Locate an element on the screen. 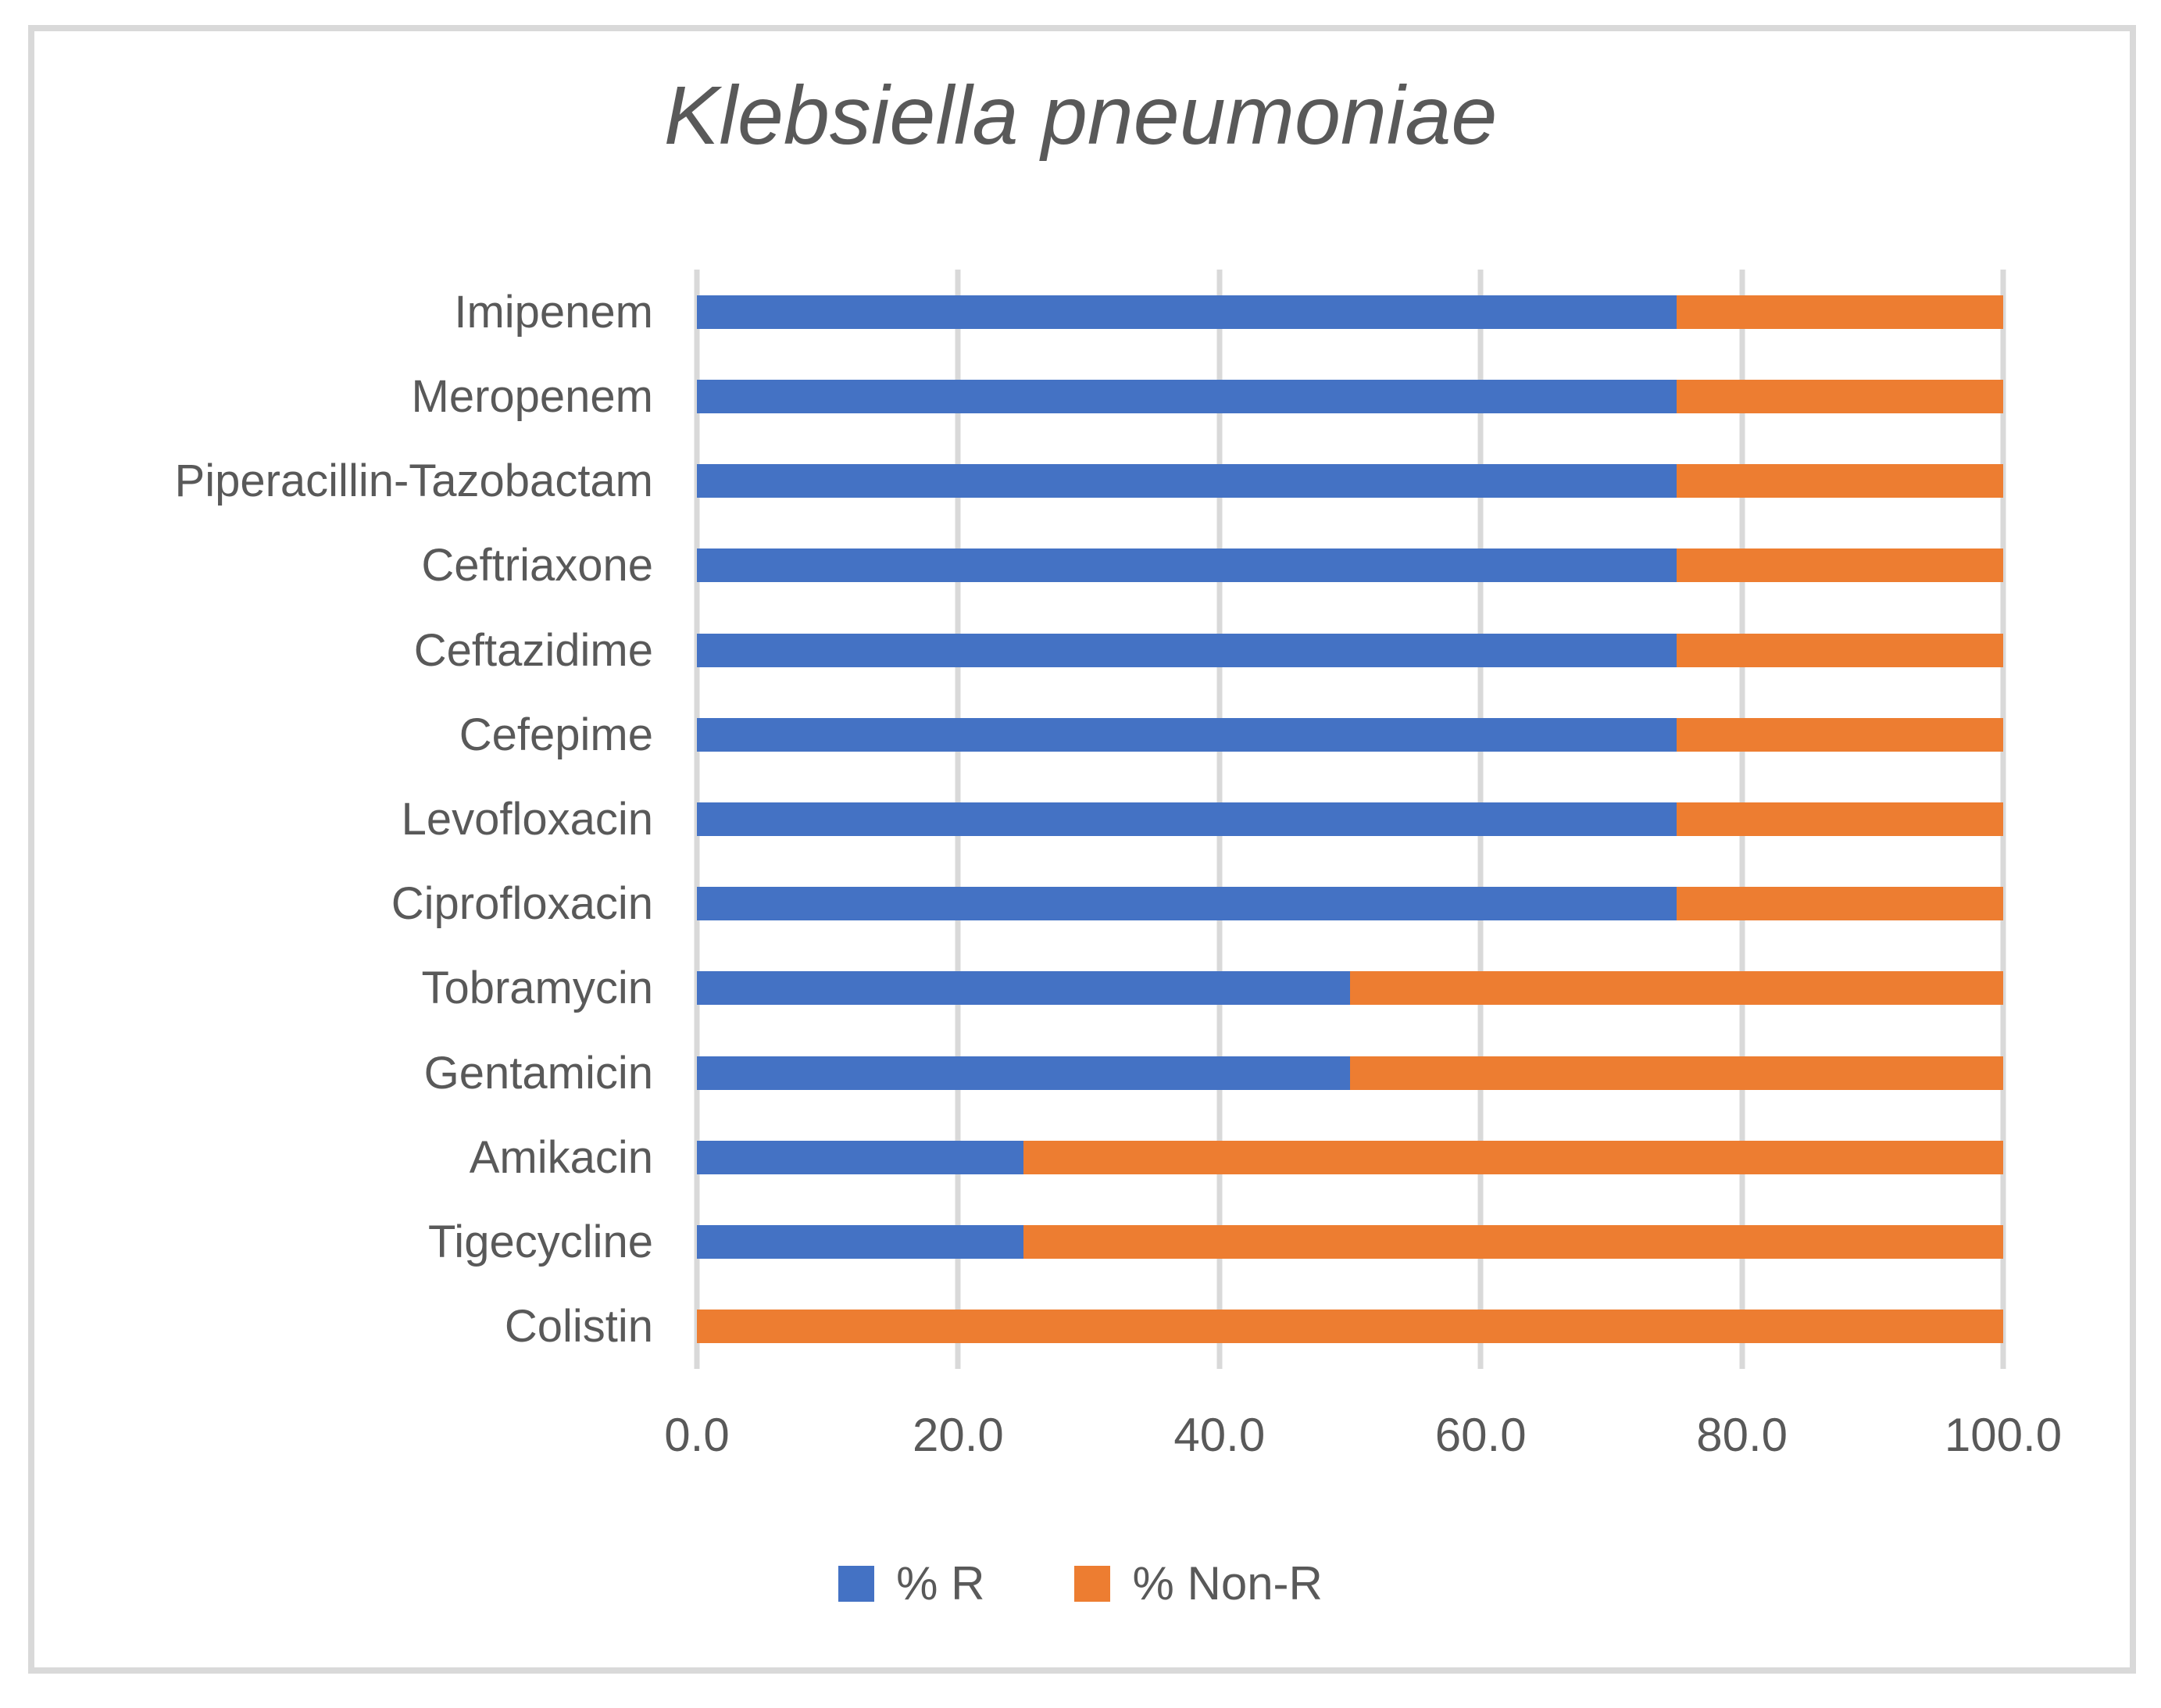  legend-item-non-r: % Non-R is located at coordinates (1198, 1583).